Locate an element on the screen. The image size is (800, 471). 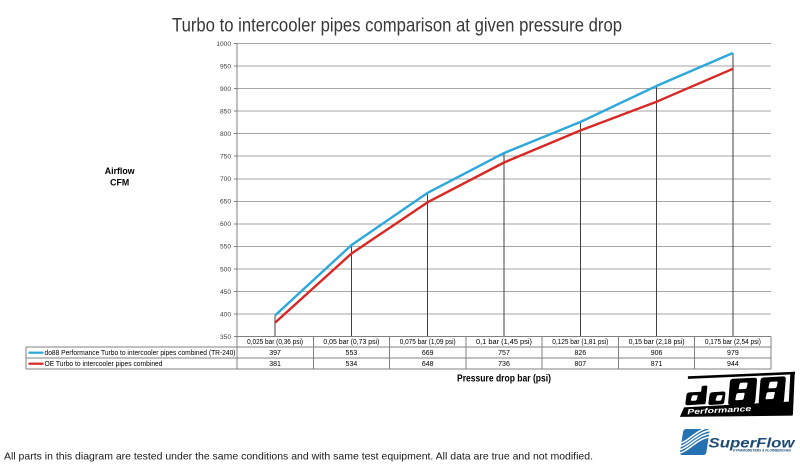
svg-text: 750 is located at coordinates (225, 157).